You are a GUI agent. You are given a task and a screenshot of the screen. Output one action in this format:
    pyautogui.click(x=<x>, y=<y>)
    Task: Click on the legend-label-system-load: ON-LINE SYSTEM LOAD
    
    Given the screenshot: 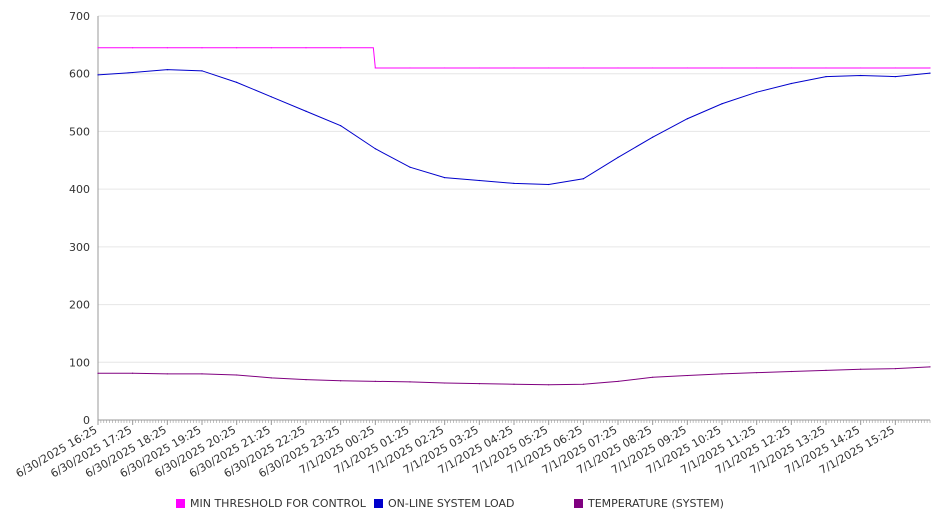 What is the action you would take?
    pyautogui.click(x=451, y=503)
    